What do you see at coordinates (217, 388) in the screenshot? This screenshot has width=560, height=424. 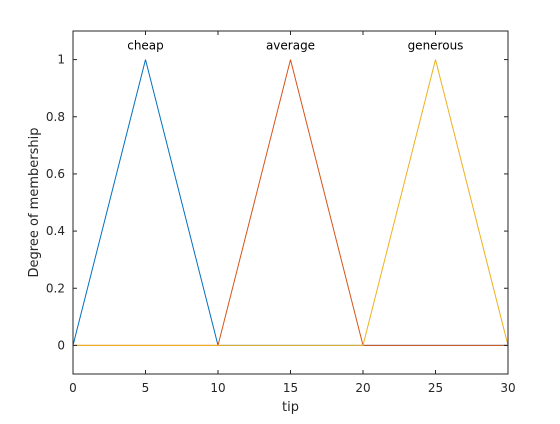 I see `x-tick-label: 10` at bounding box center [217, 388].